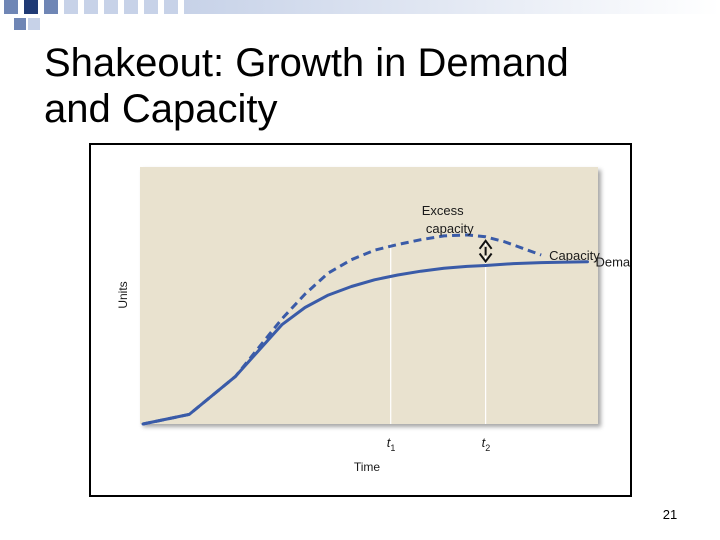 The width and height of the screenshot is (720, 540). What do you see at coordinates (485, 258) in the screenshot?
I see `arrow-head-down` at bounding box center [485, 258].